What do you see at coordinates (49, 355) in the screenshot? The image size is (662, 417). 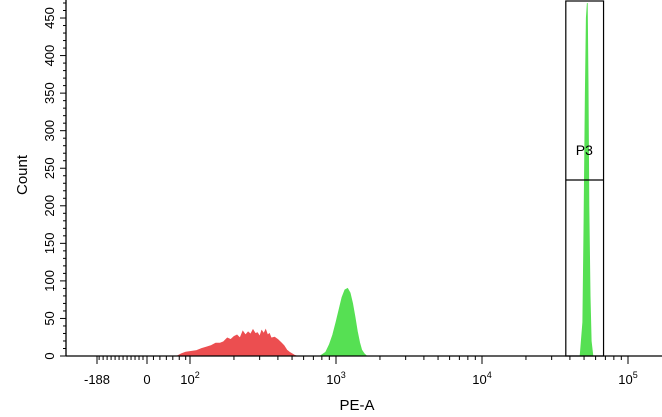 I see `y-tick-label: 0` at bounding box center [49, 355].